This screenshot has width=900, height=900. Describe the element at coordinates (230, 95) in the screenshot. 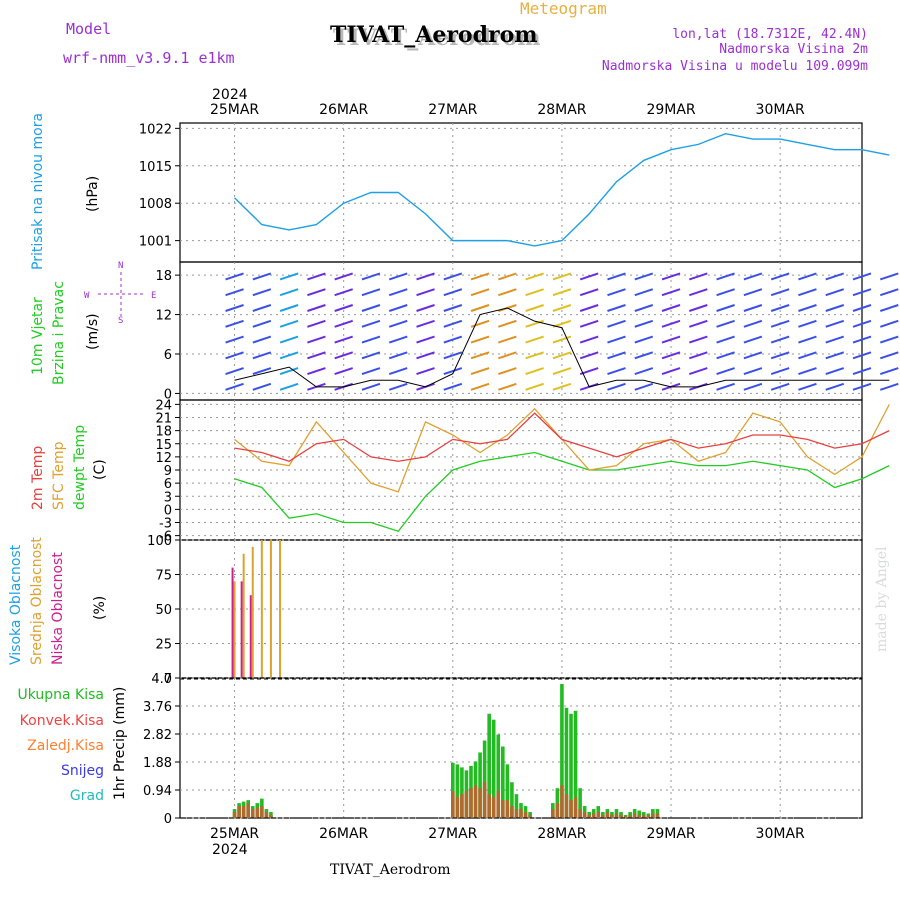

I see `top-year-label: 2024` at that location.